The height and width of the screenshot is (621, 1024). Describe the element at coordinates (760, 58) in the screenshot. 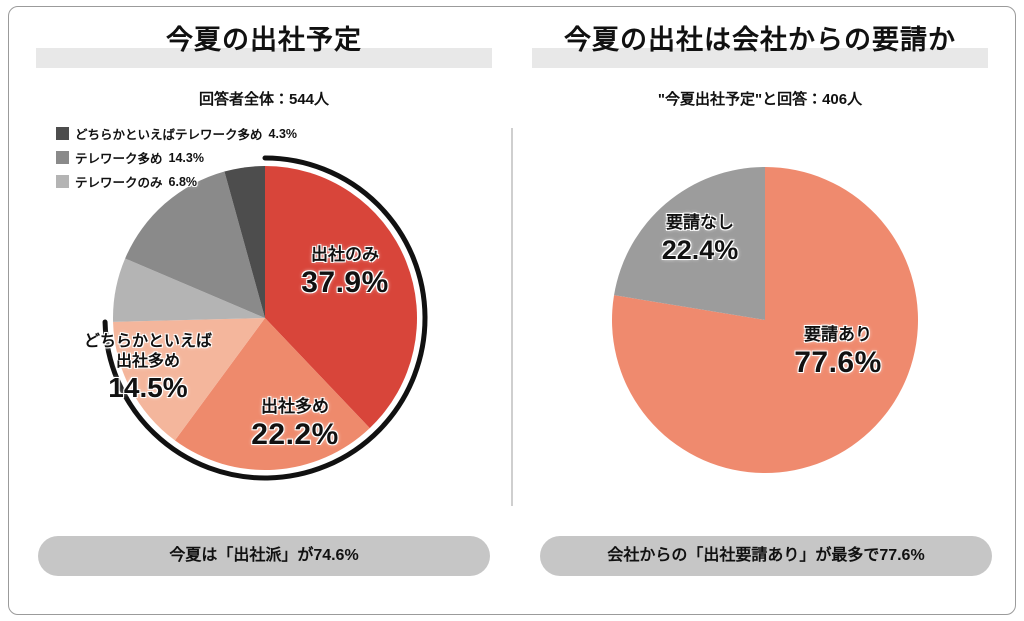

I see `right-title-highlight-bar` at that location.